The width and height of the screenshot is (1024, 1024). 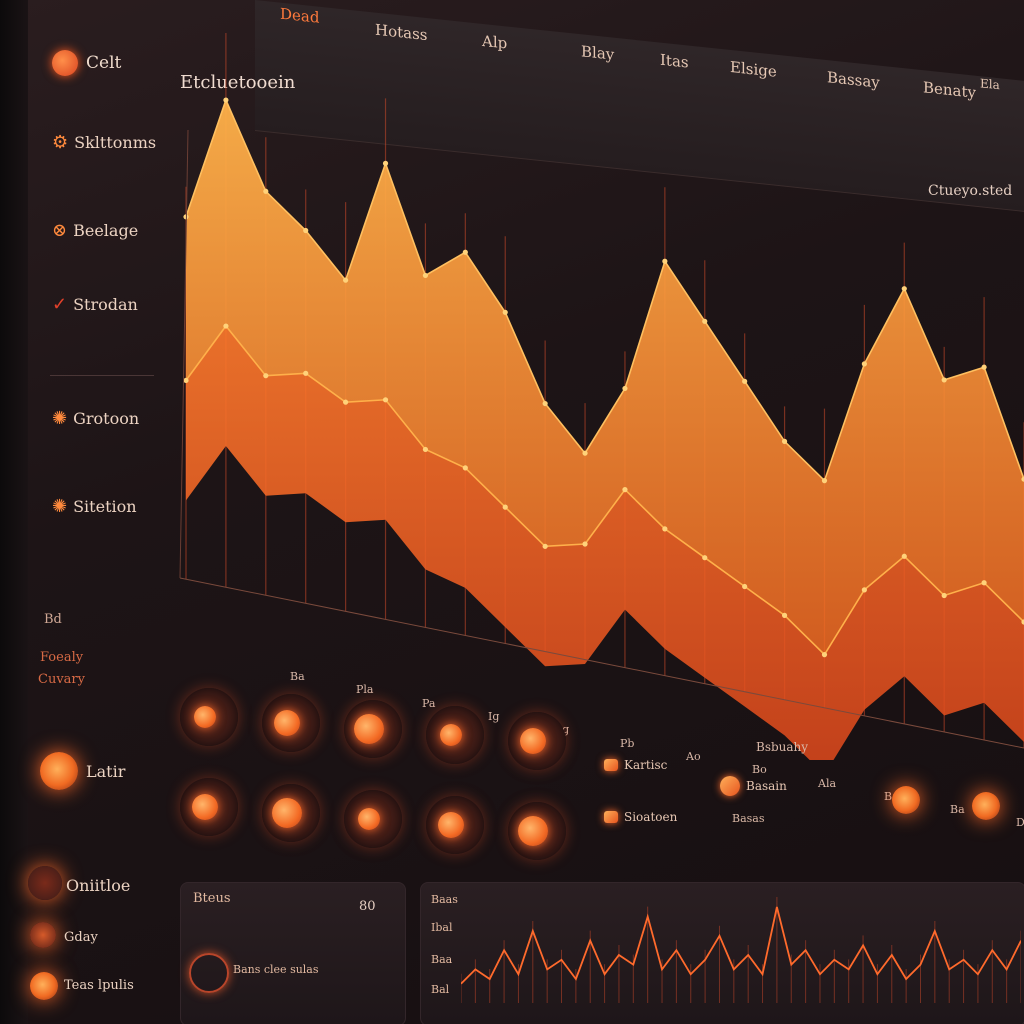 I want to click on chart-title: Etcluetooein, so click(x=238, y=82).